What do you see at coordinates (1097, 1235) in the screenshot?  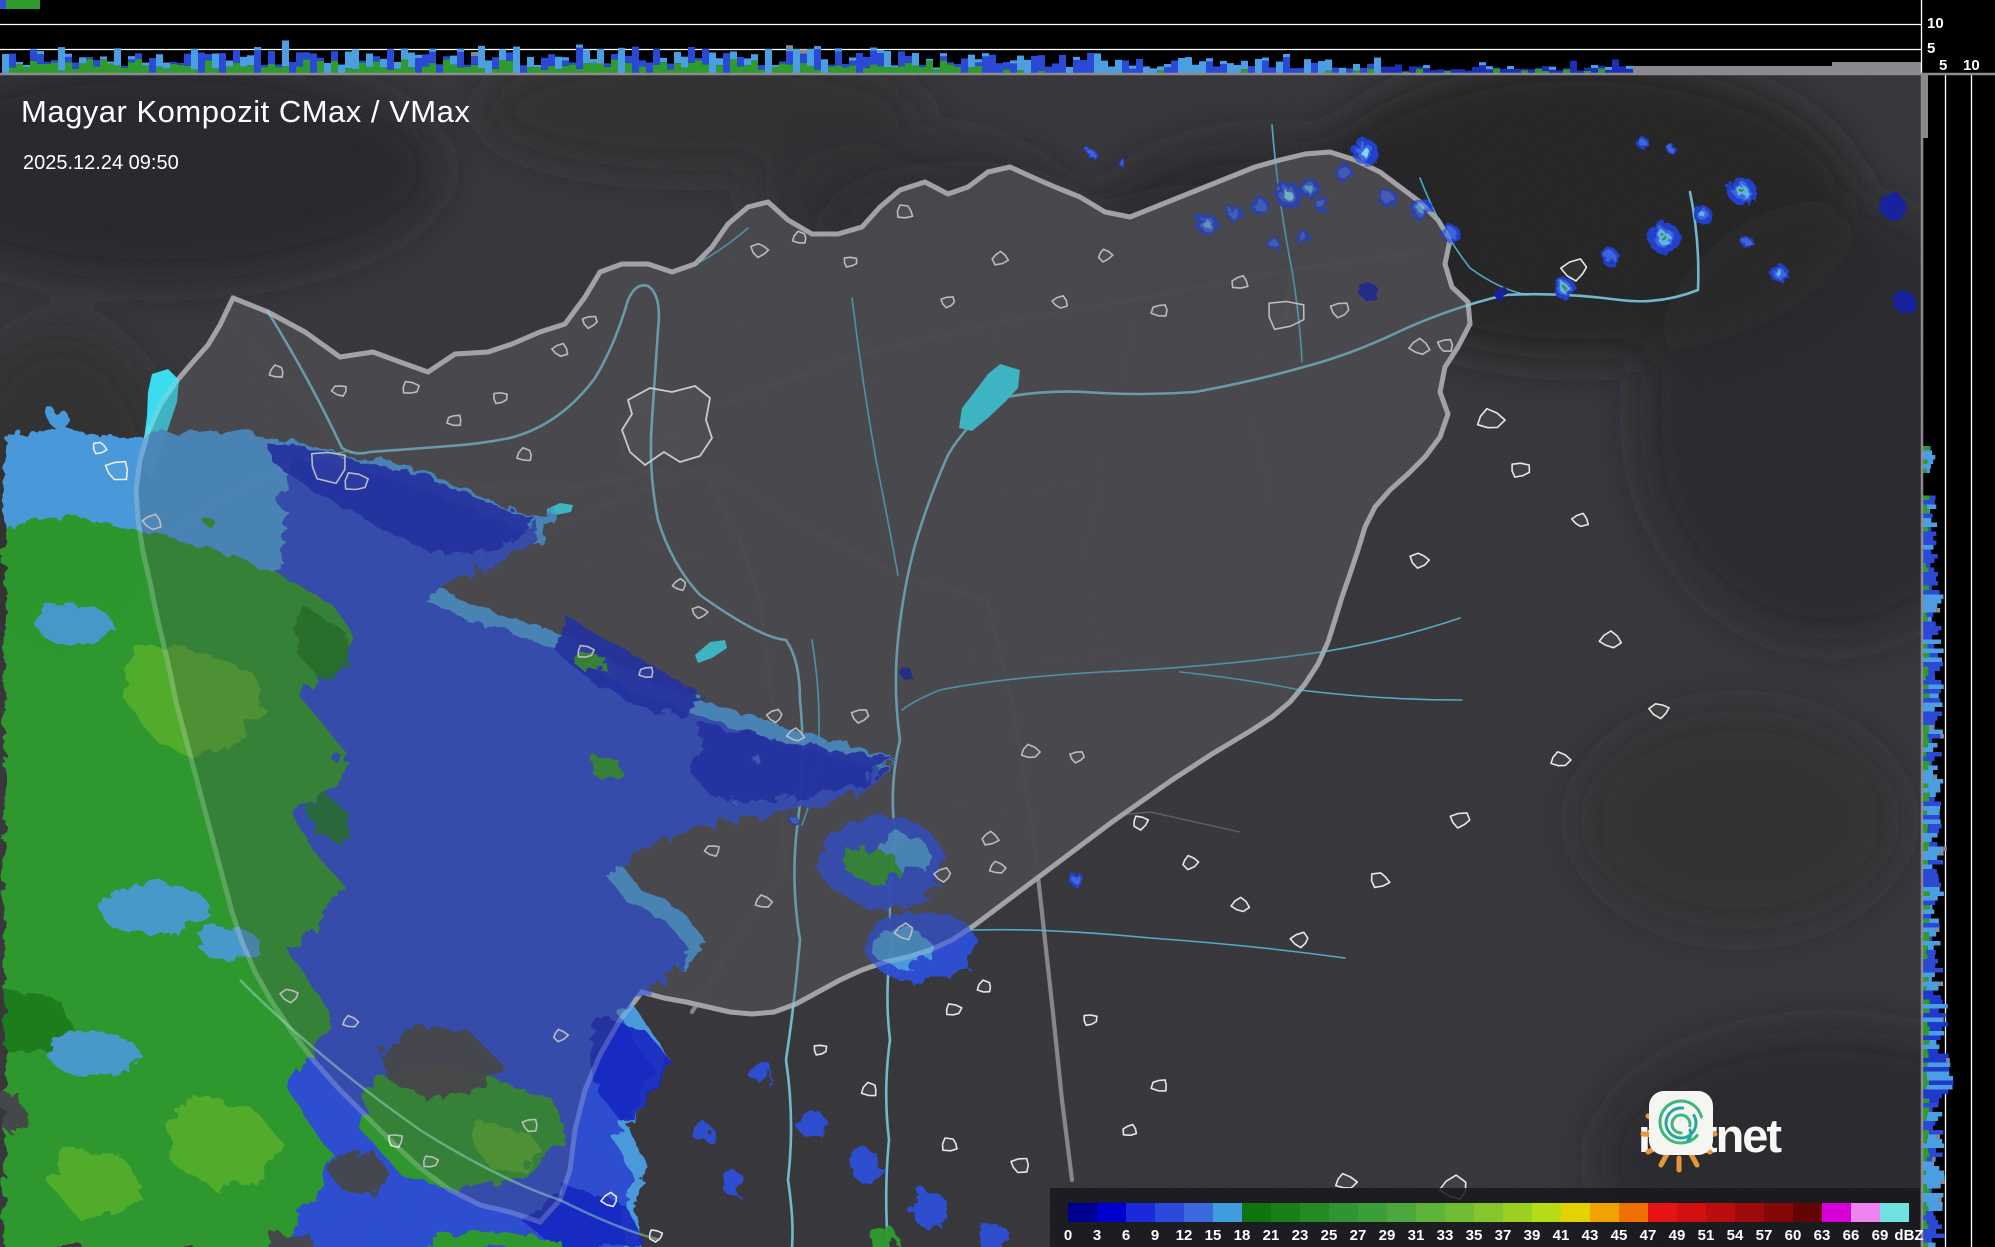 I see `dbz-tick-label: 3` at bounding box center [1097, 1235].